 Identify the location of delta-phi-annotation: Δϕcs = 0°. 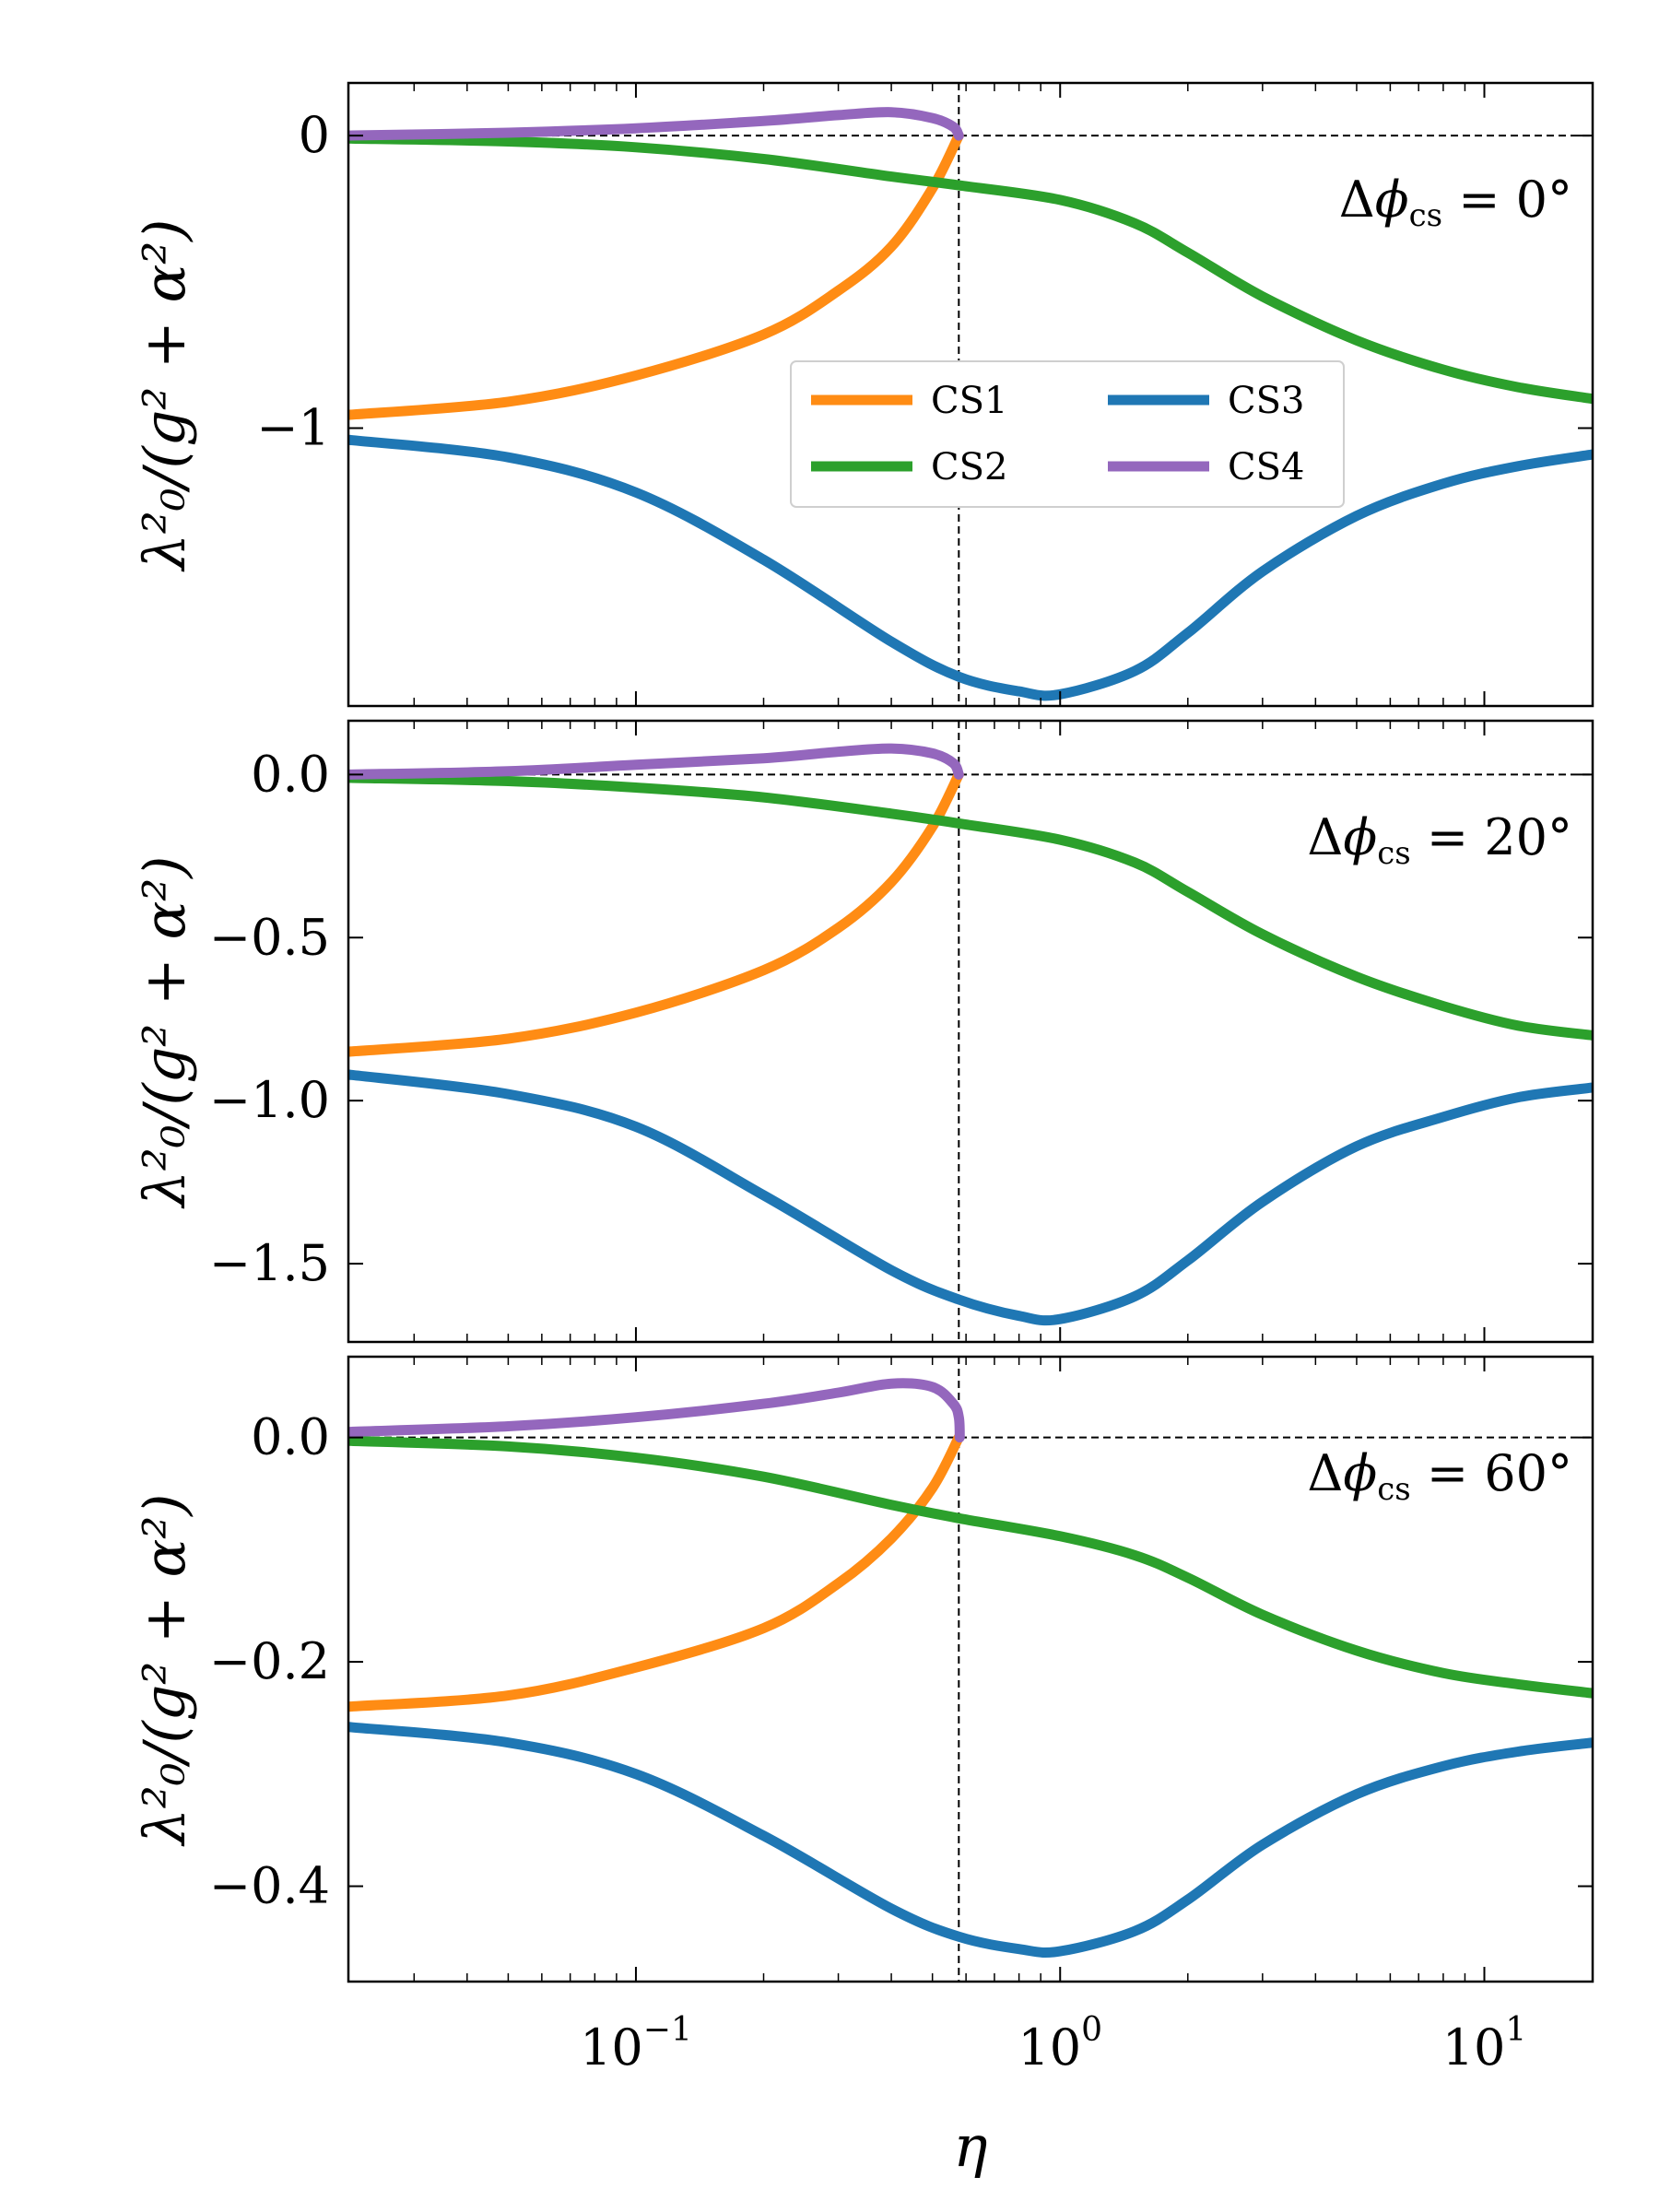
(1455, 202).